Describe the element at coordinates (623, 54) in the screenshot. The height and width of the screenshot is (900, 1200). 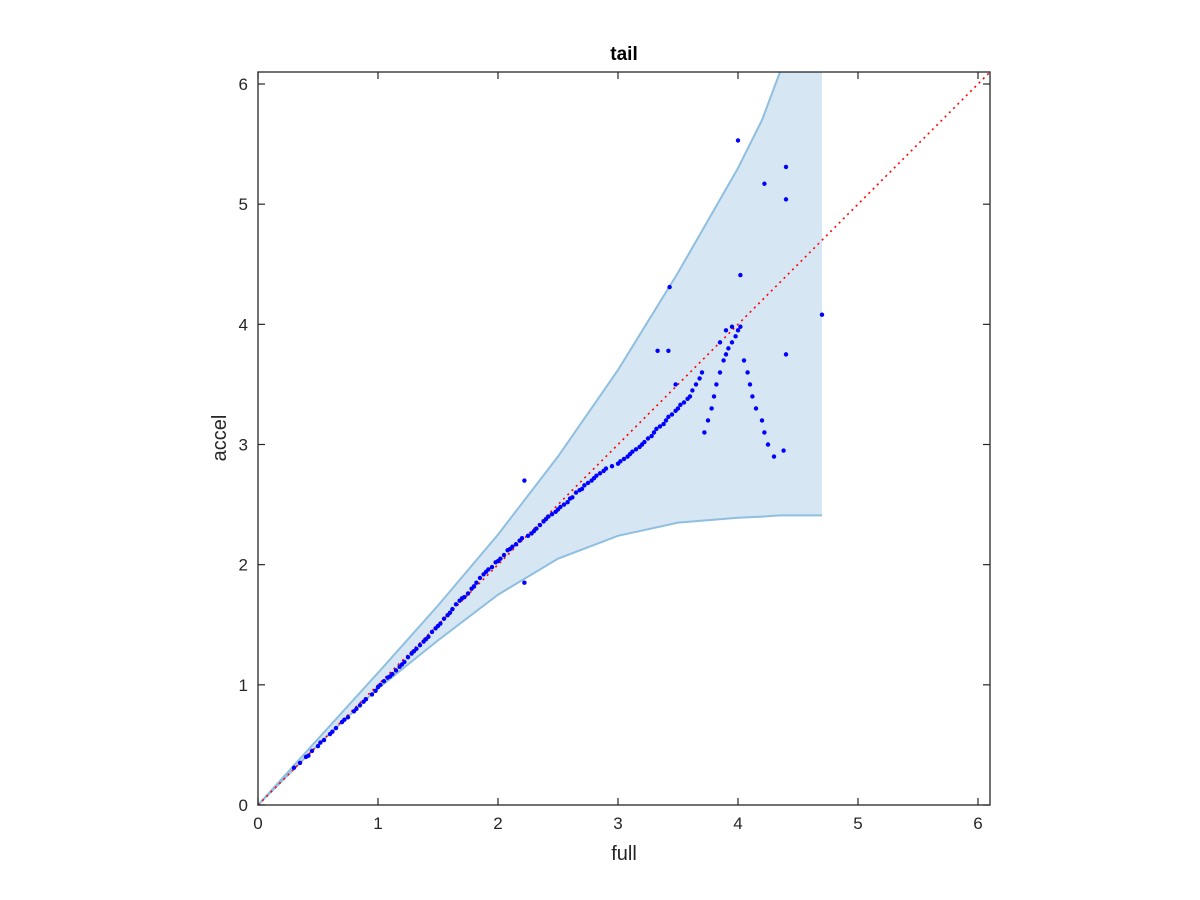
I see `chart-title: tail` at that location.